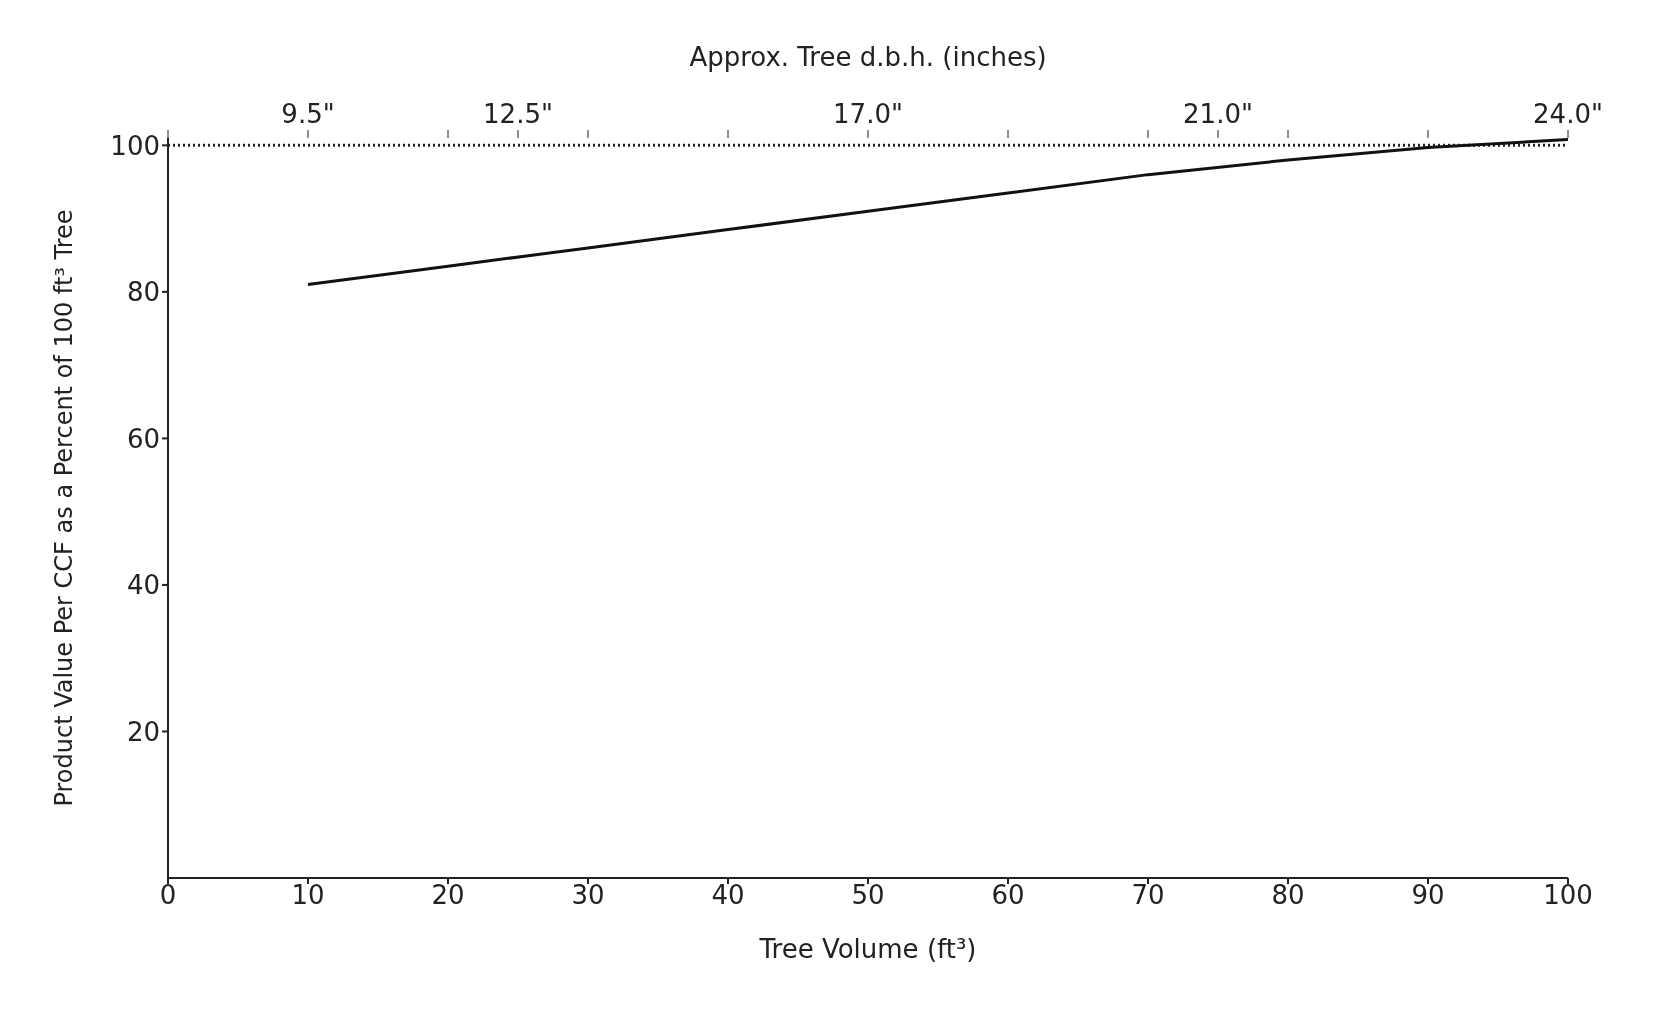 Image resolution: width=1656 pixels, height=1019 pixels. I want to click on x-tick-label: 80, so click(1288, 895).